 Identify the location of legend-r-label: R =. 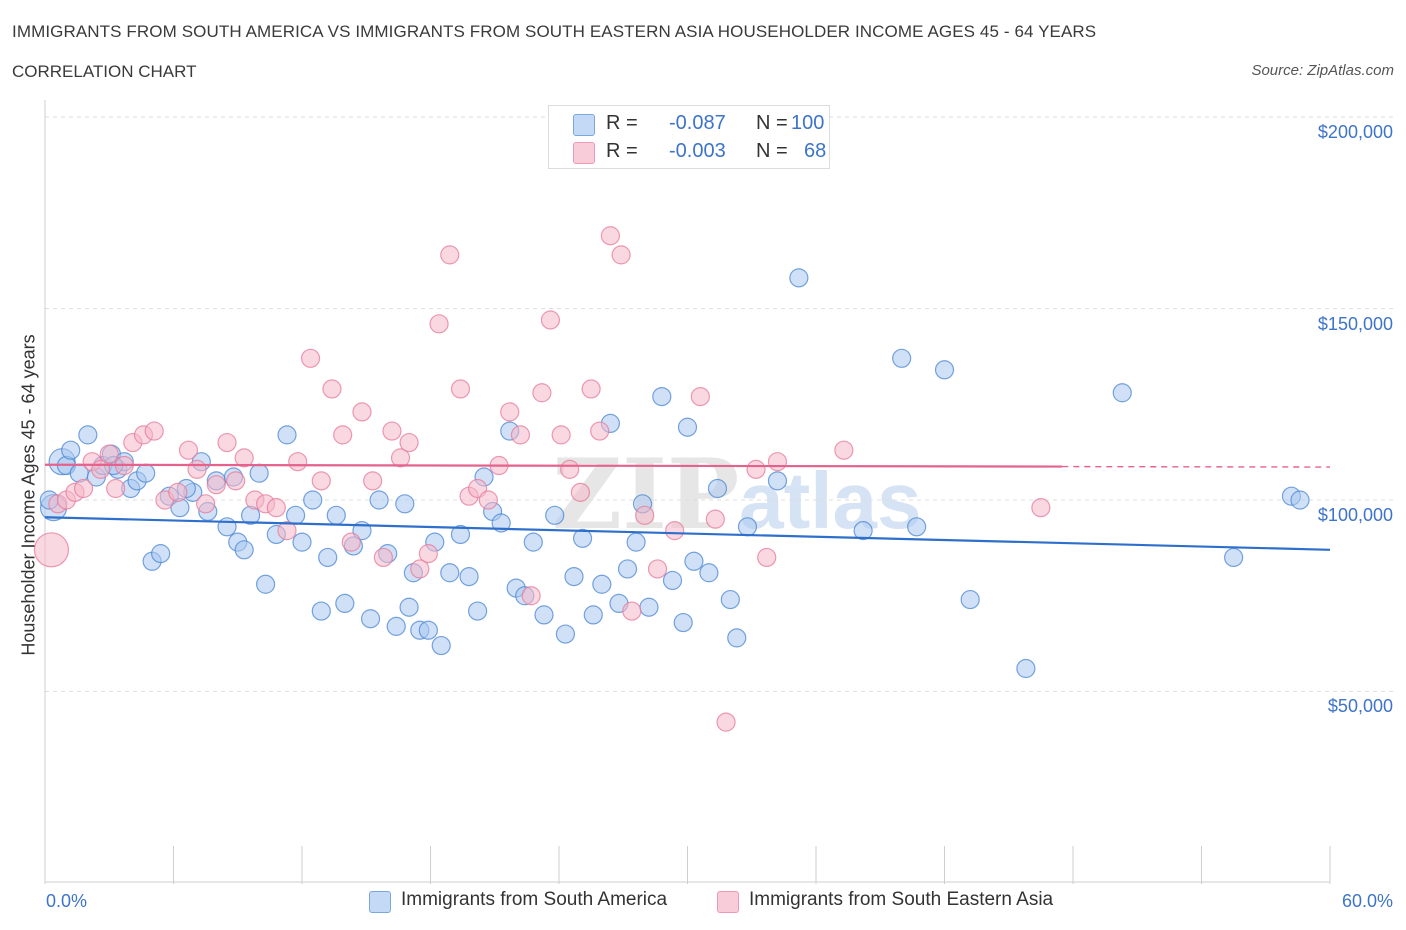
(622, 123).